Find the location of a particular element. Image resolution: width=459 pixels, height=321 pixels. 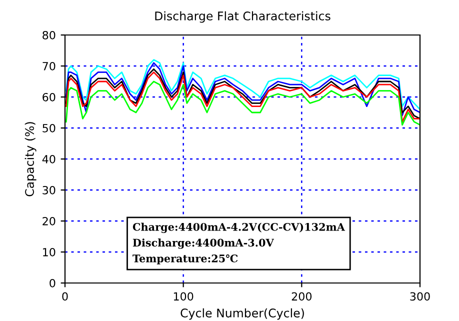

x-tick-label: 300 is located at coordinates (420, 296).